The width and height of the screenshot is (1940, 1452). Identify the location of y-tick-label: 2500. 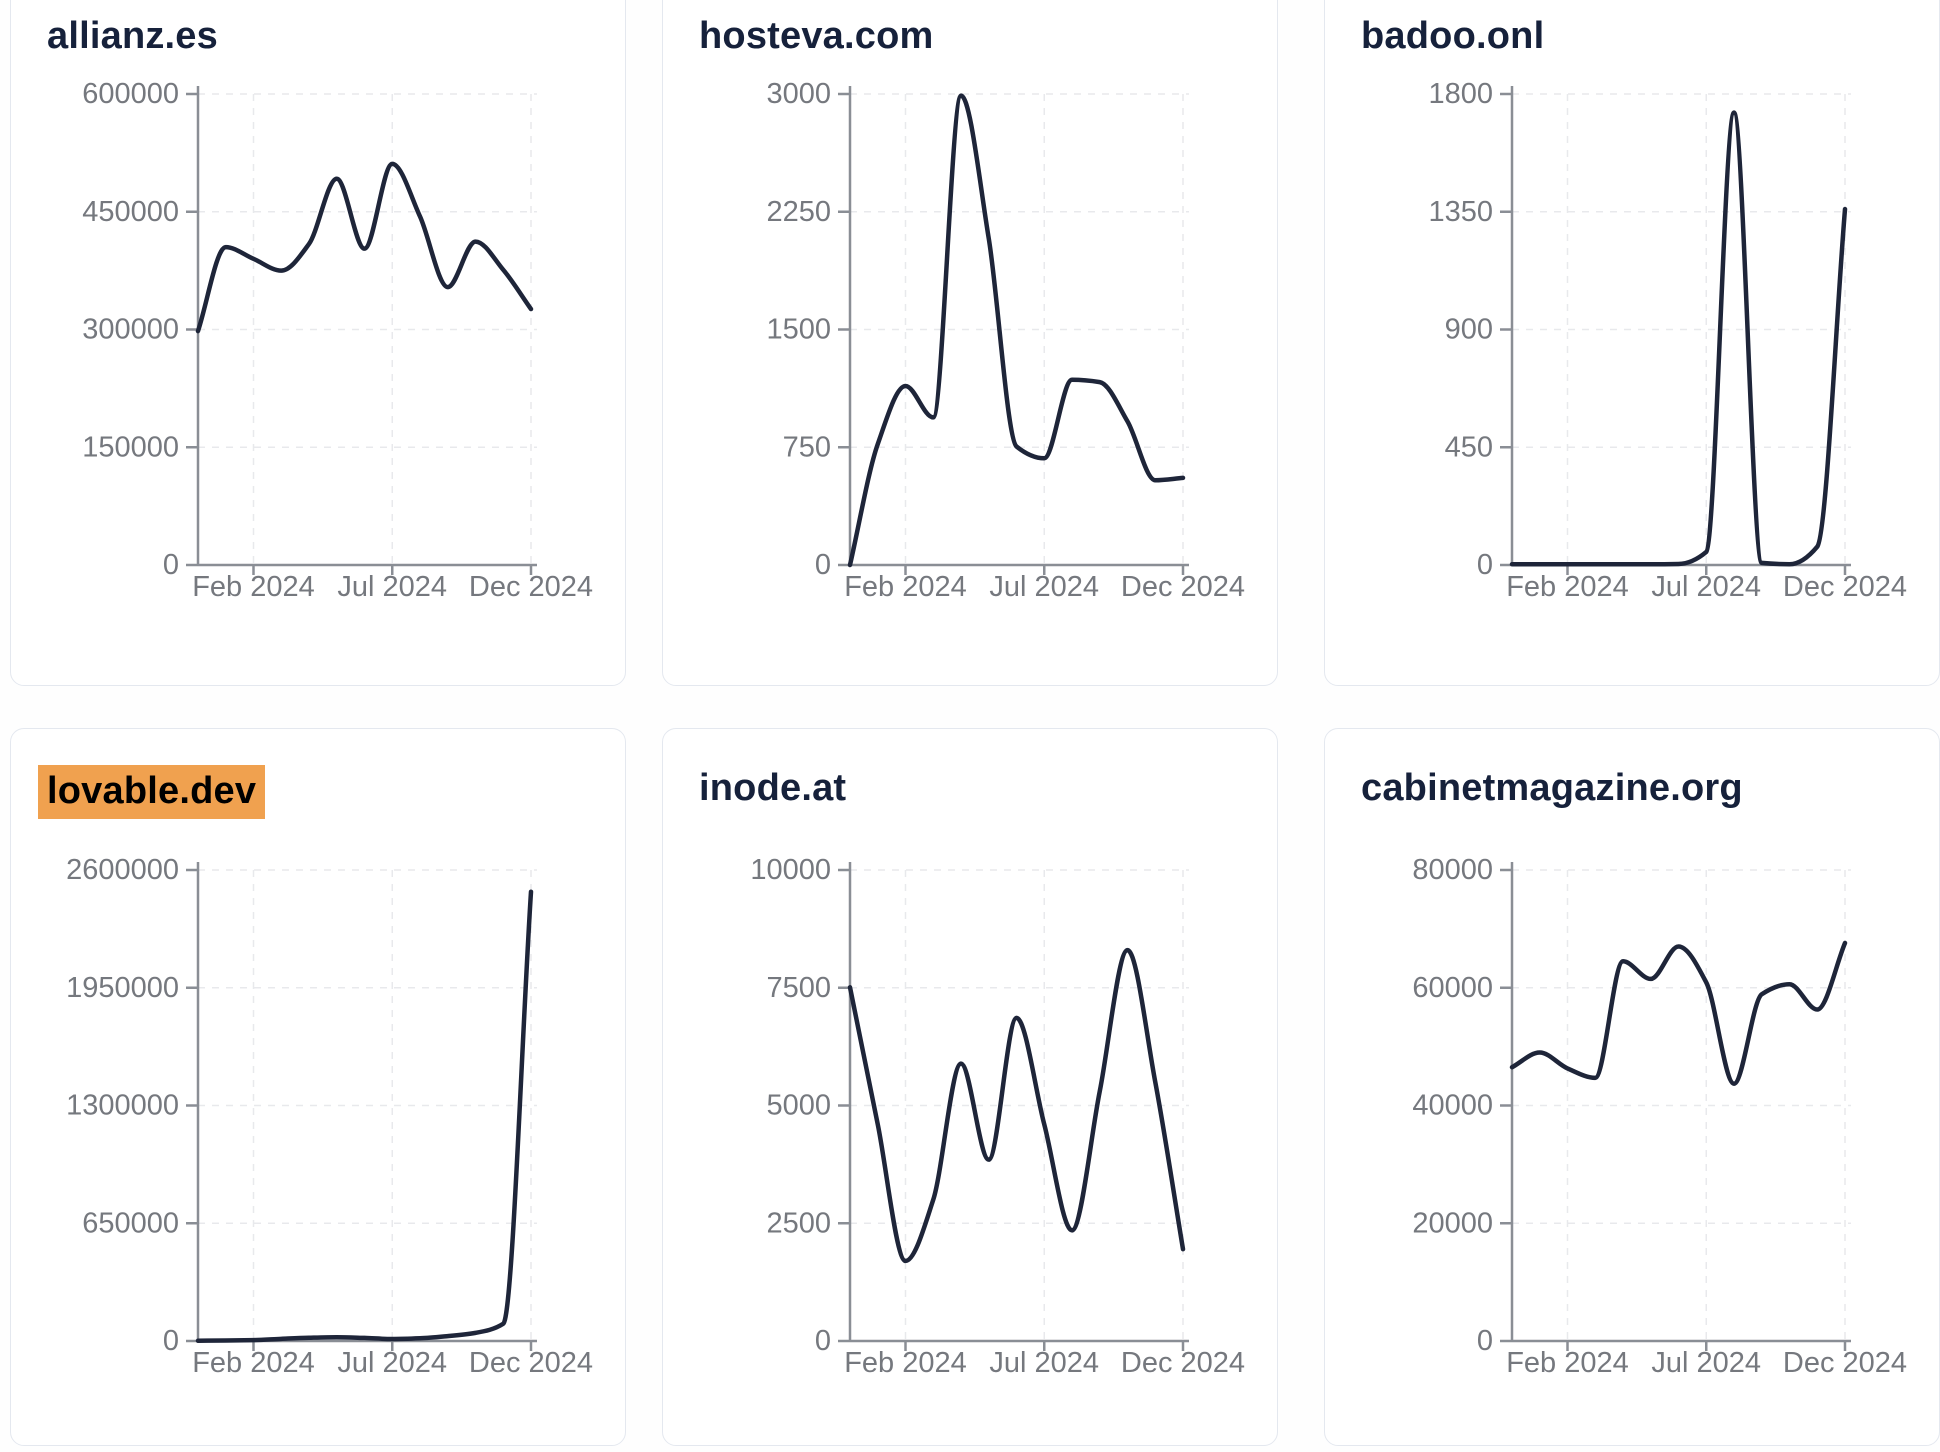
(798, 1223).